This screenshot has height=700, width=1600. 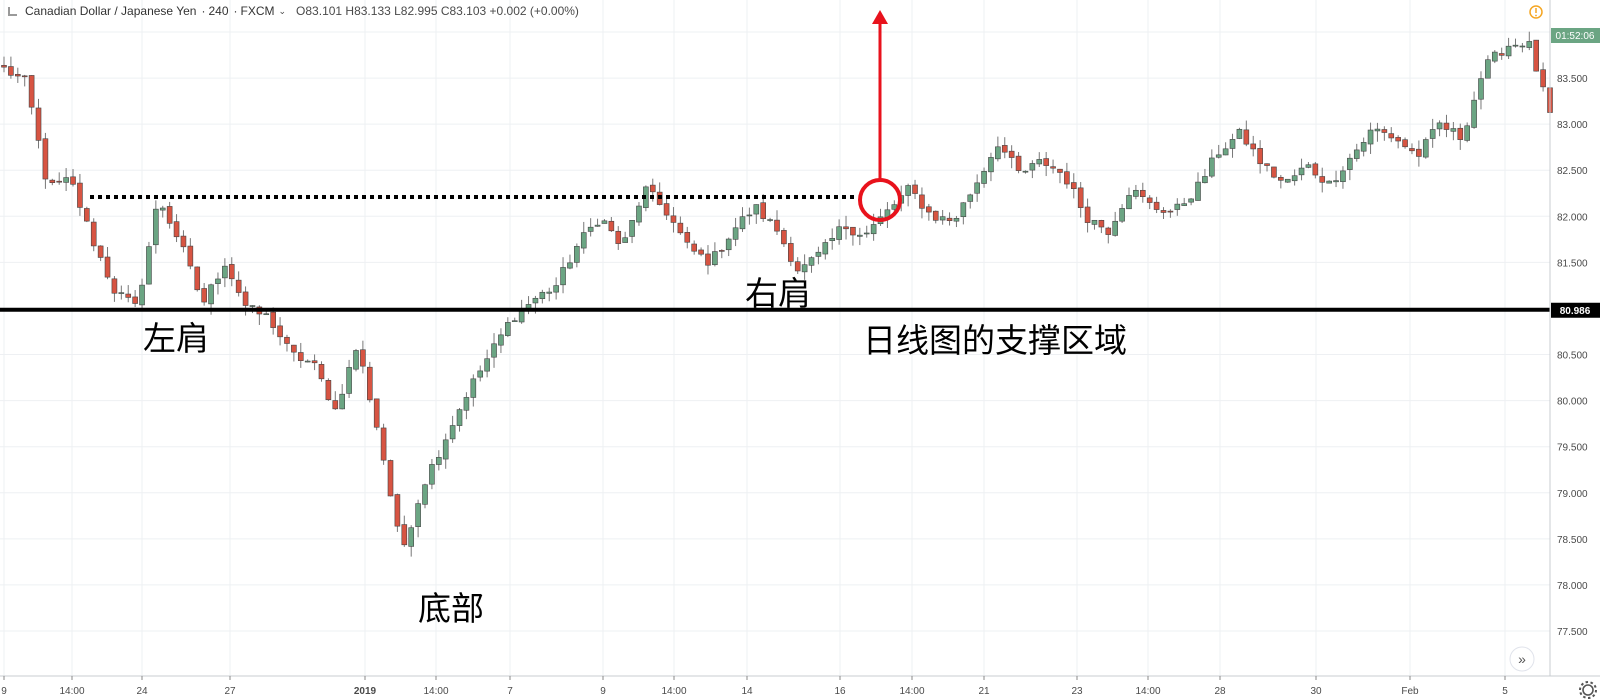 What do you see at coordinates (1536, 12) in the screenshot?
I see `alert-icon` at bounding box center [1536, 12].